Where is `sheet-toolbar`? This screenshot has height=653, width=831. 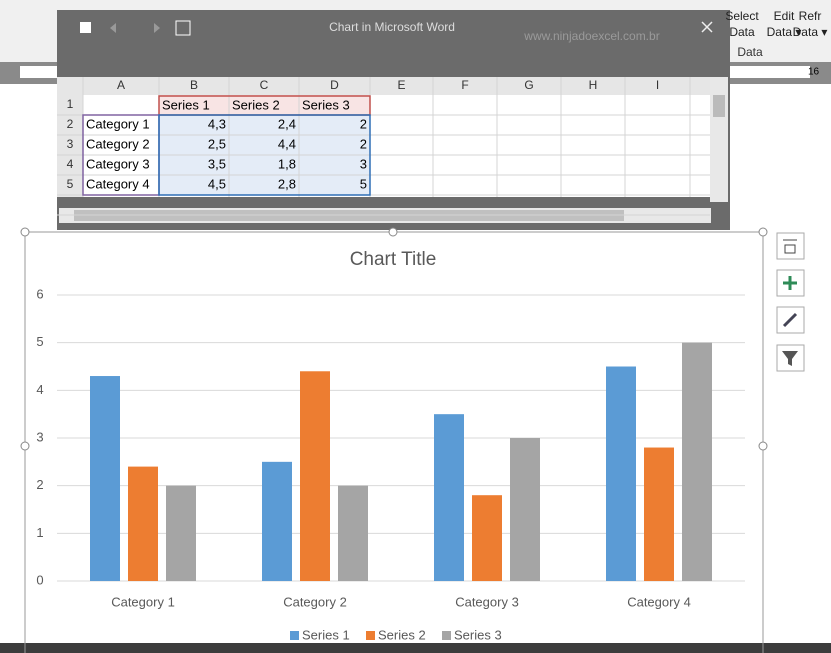 sheet-toolbar is located at coordinates (393, 62).